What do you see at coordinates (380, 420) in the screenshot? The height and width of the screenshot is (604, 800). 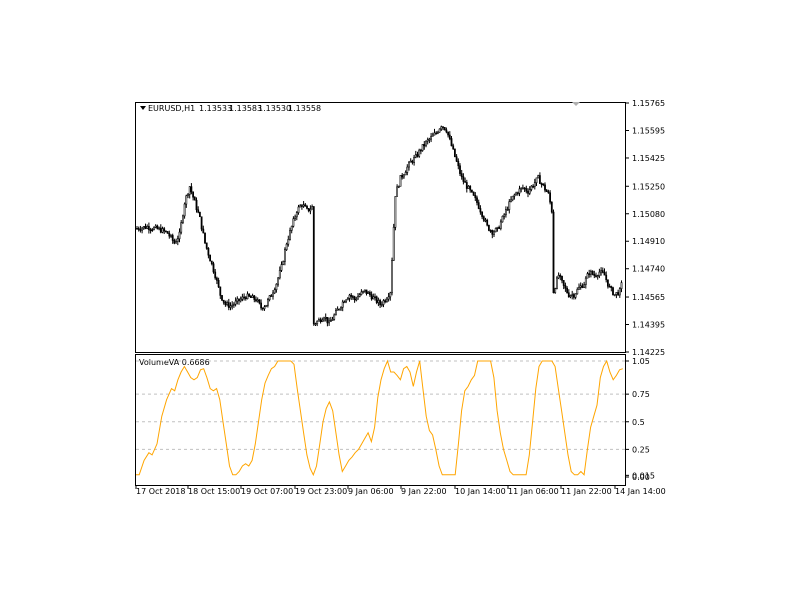 I see `indicator-panel-frame` at bounding box center [380, 420].